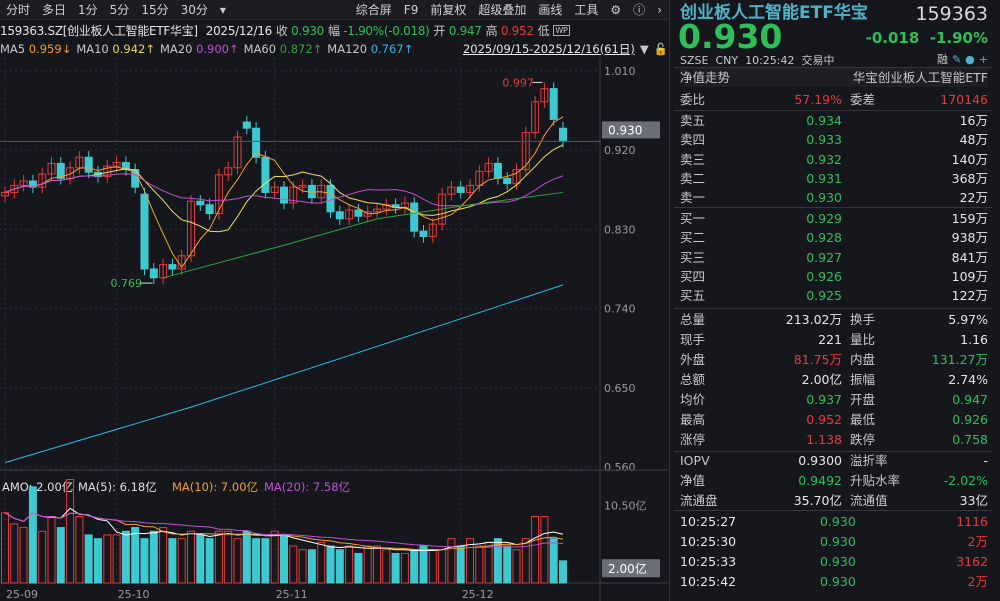  I want to click on help-icon: ⓘ, so click(639, 10).